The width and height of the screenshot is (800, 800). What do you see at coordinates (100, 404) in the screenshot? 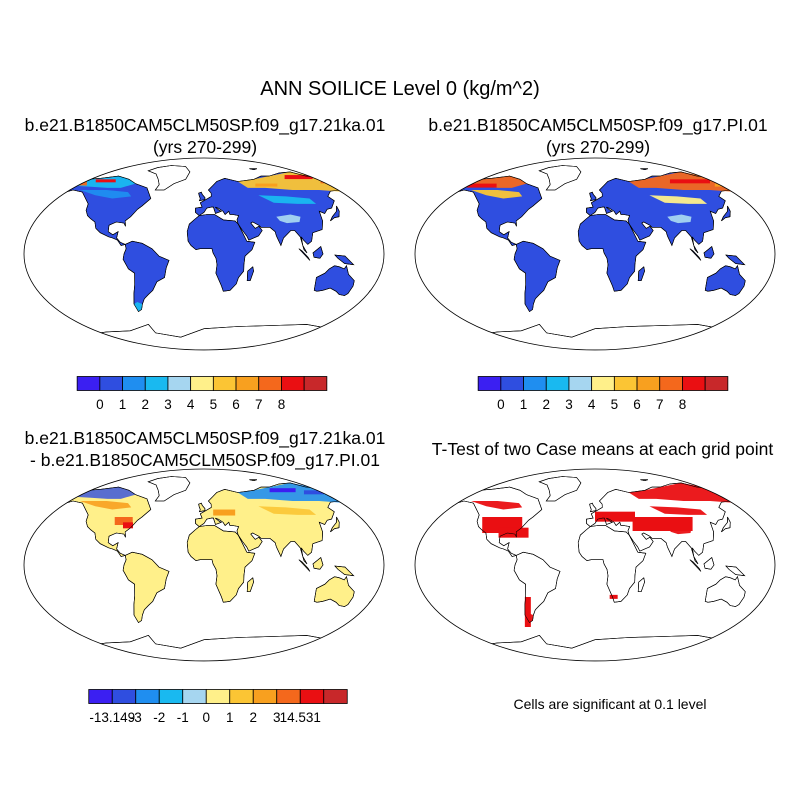
I see `colorbar-1-tick-label: 0` at bounding box center [100, 404].